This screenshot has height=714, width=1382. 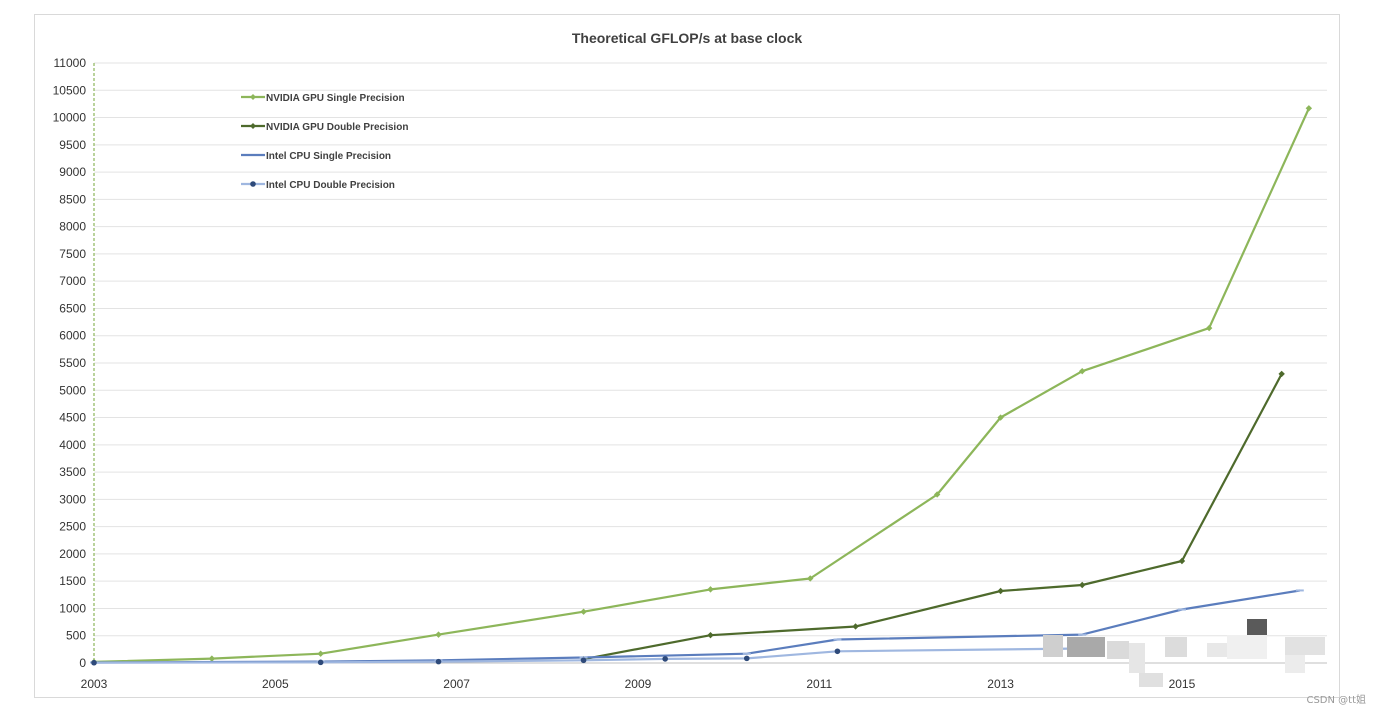 What do you see at coordinates (819, 684) in the screenshot?
I see `x-tick-label: 2011` at bounding box center [819, 684].